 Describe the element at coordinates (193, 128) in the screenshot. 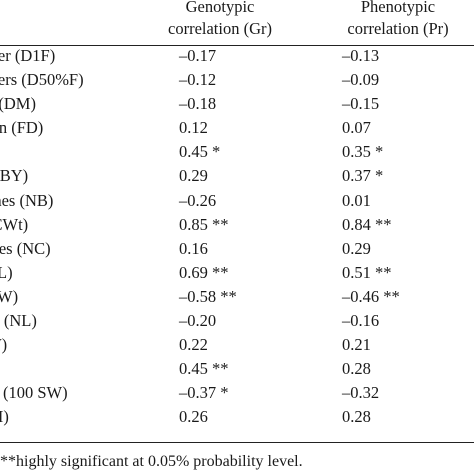

I see `gr-cell: 0.12` at that location.